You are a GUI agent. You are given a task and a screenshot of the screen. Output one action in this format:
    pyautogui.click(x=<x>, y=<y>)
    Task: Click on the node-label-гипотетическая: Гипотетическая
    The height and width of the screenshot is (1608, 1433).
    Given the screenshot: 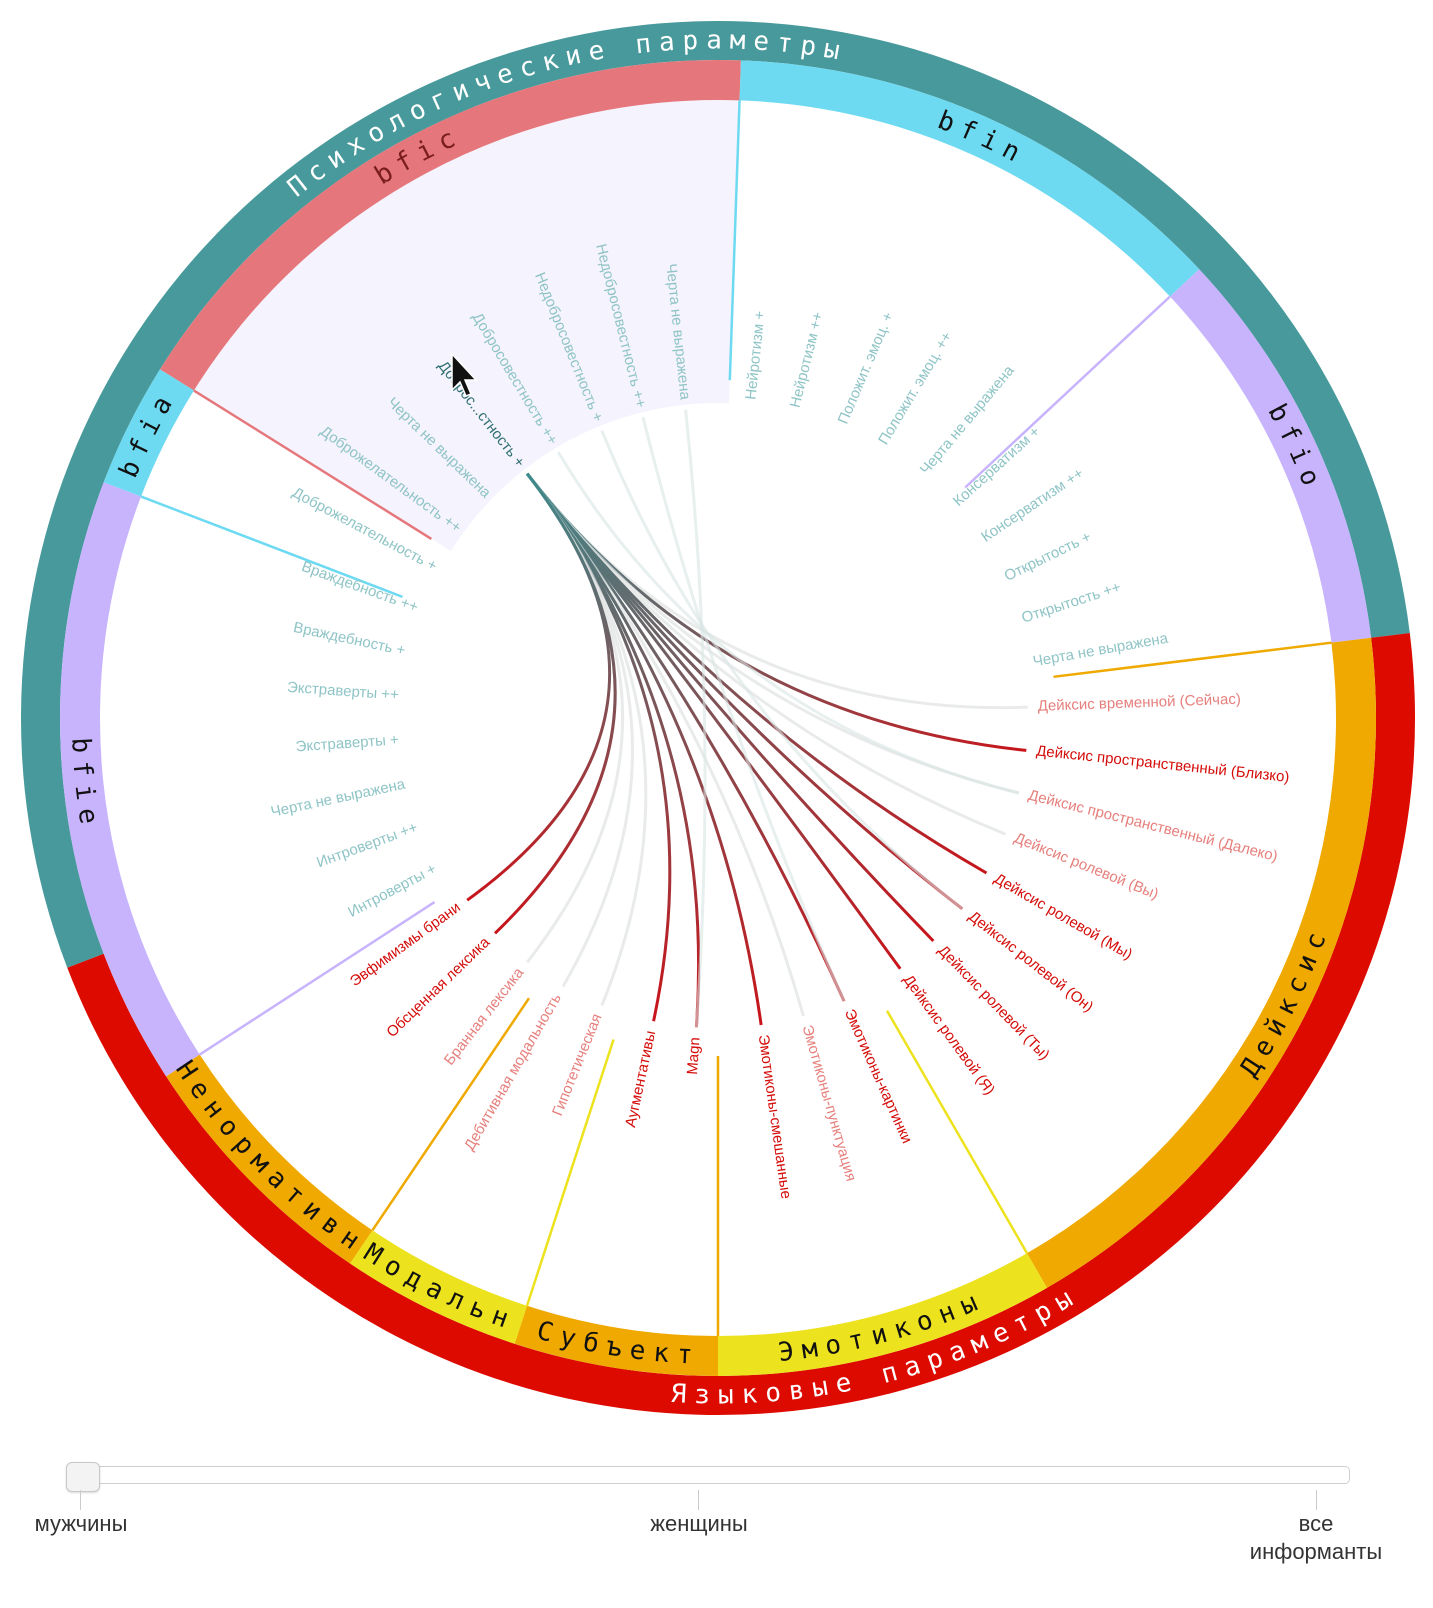 What is the action you would take?
    pyautogui.click(x=577, y=1064)
    